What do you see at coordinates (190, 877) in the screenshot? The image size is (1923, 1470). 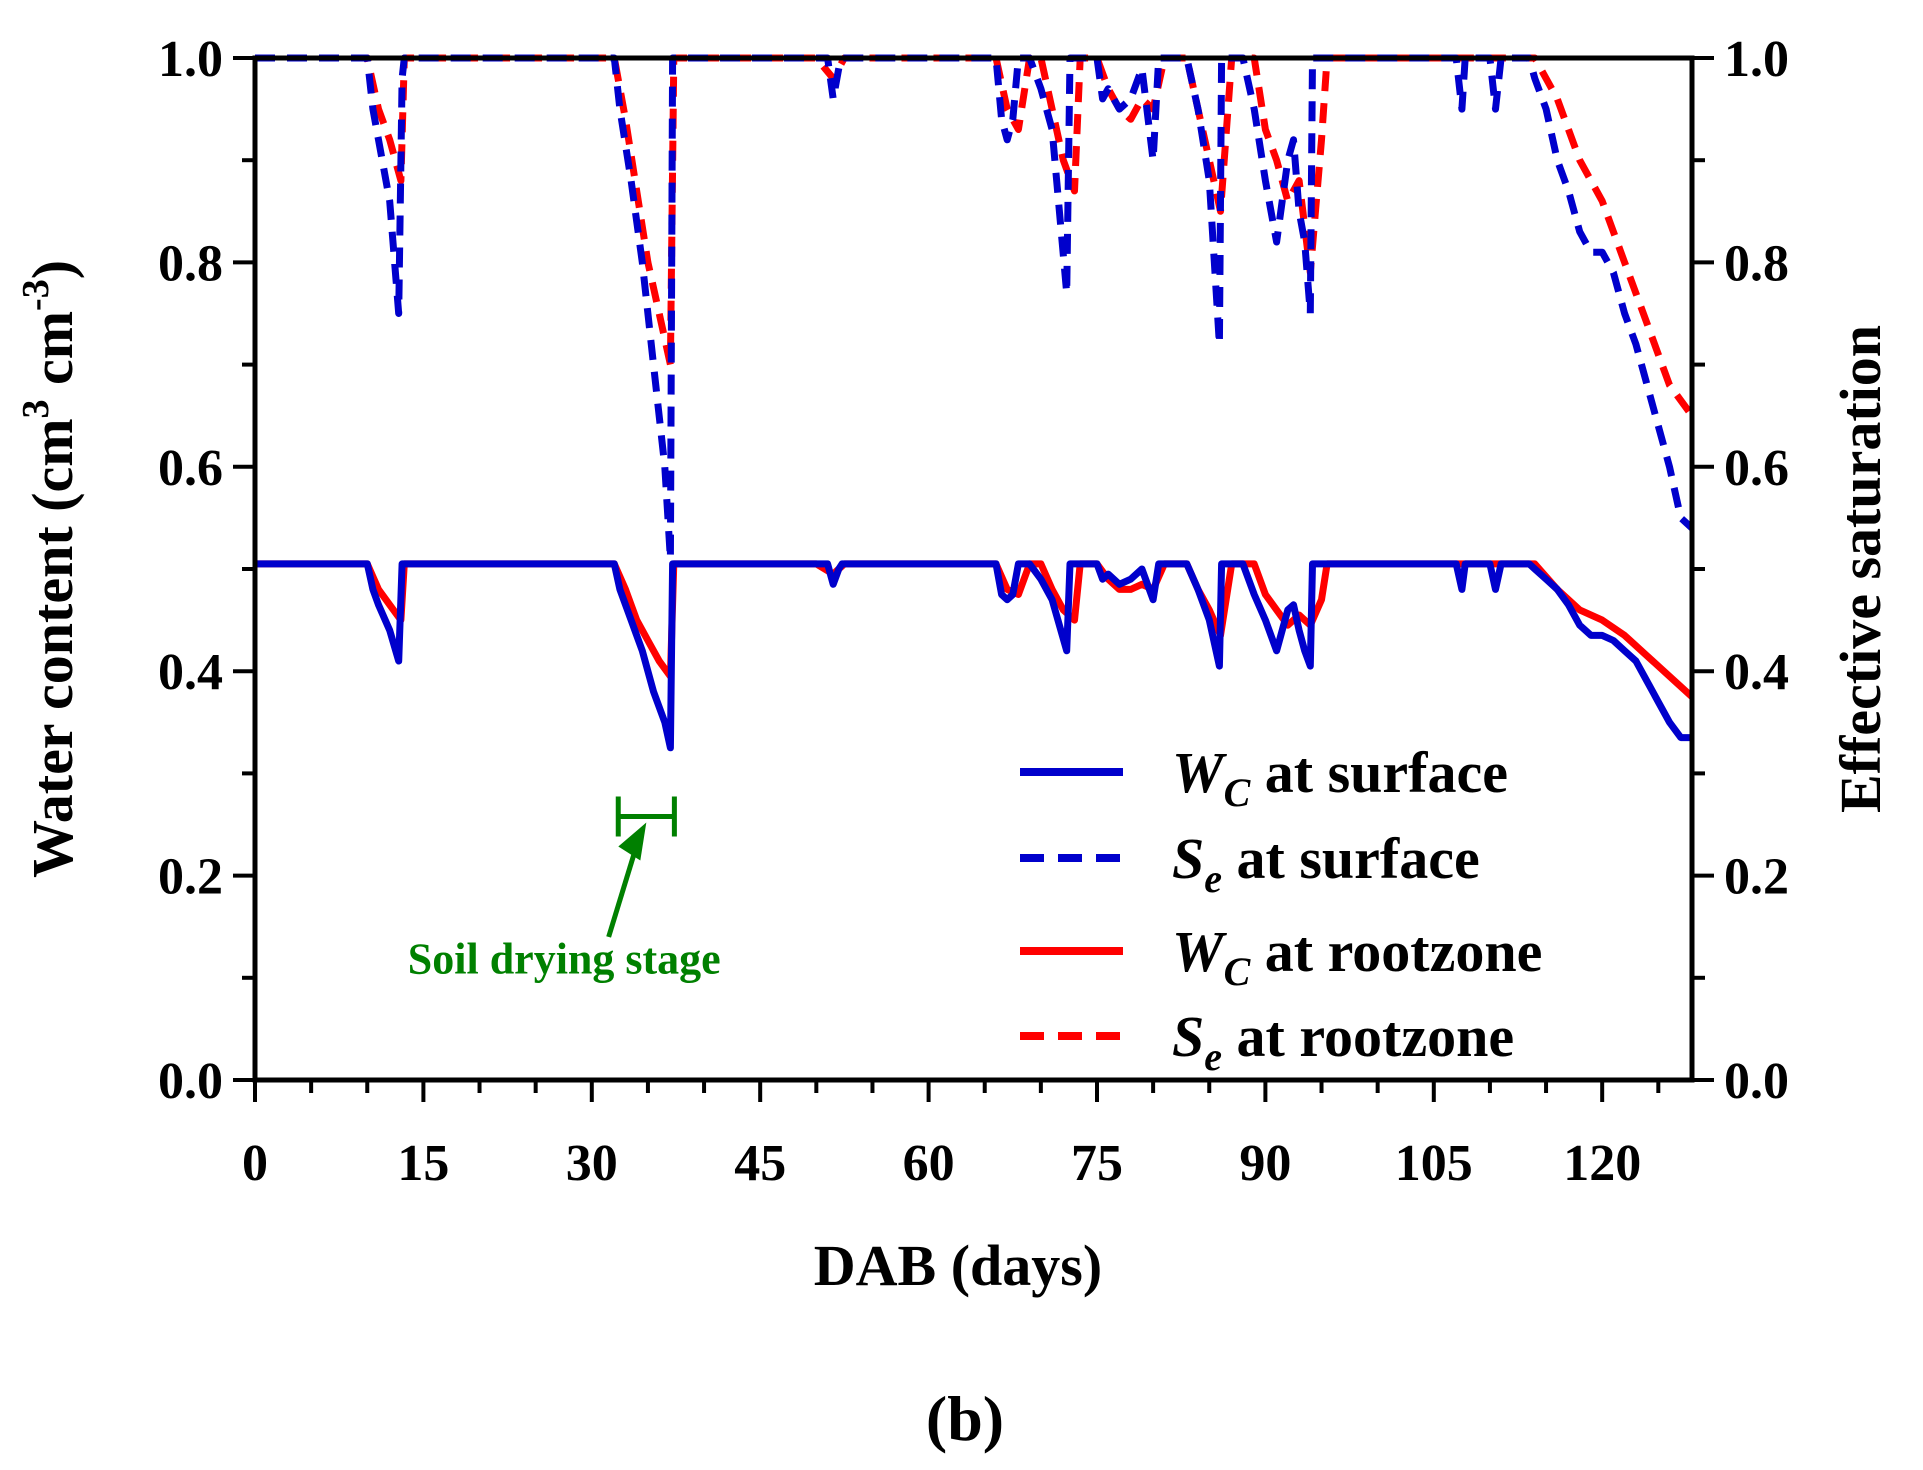 I see `y-left-tick-label: 0.2` at bounding box center [190, 877].